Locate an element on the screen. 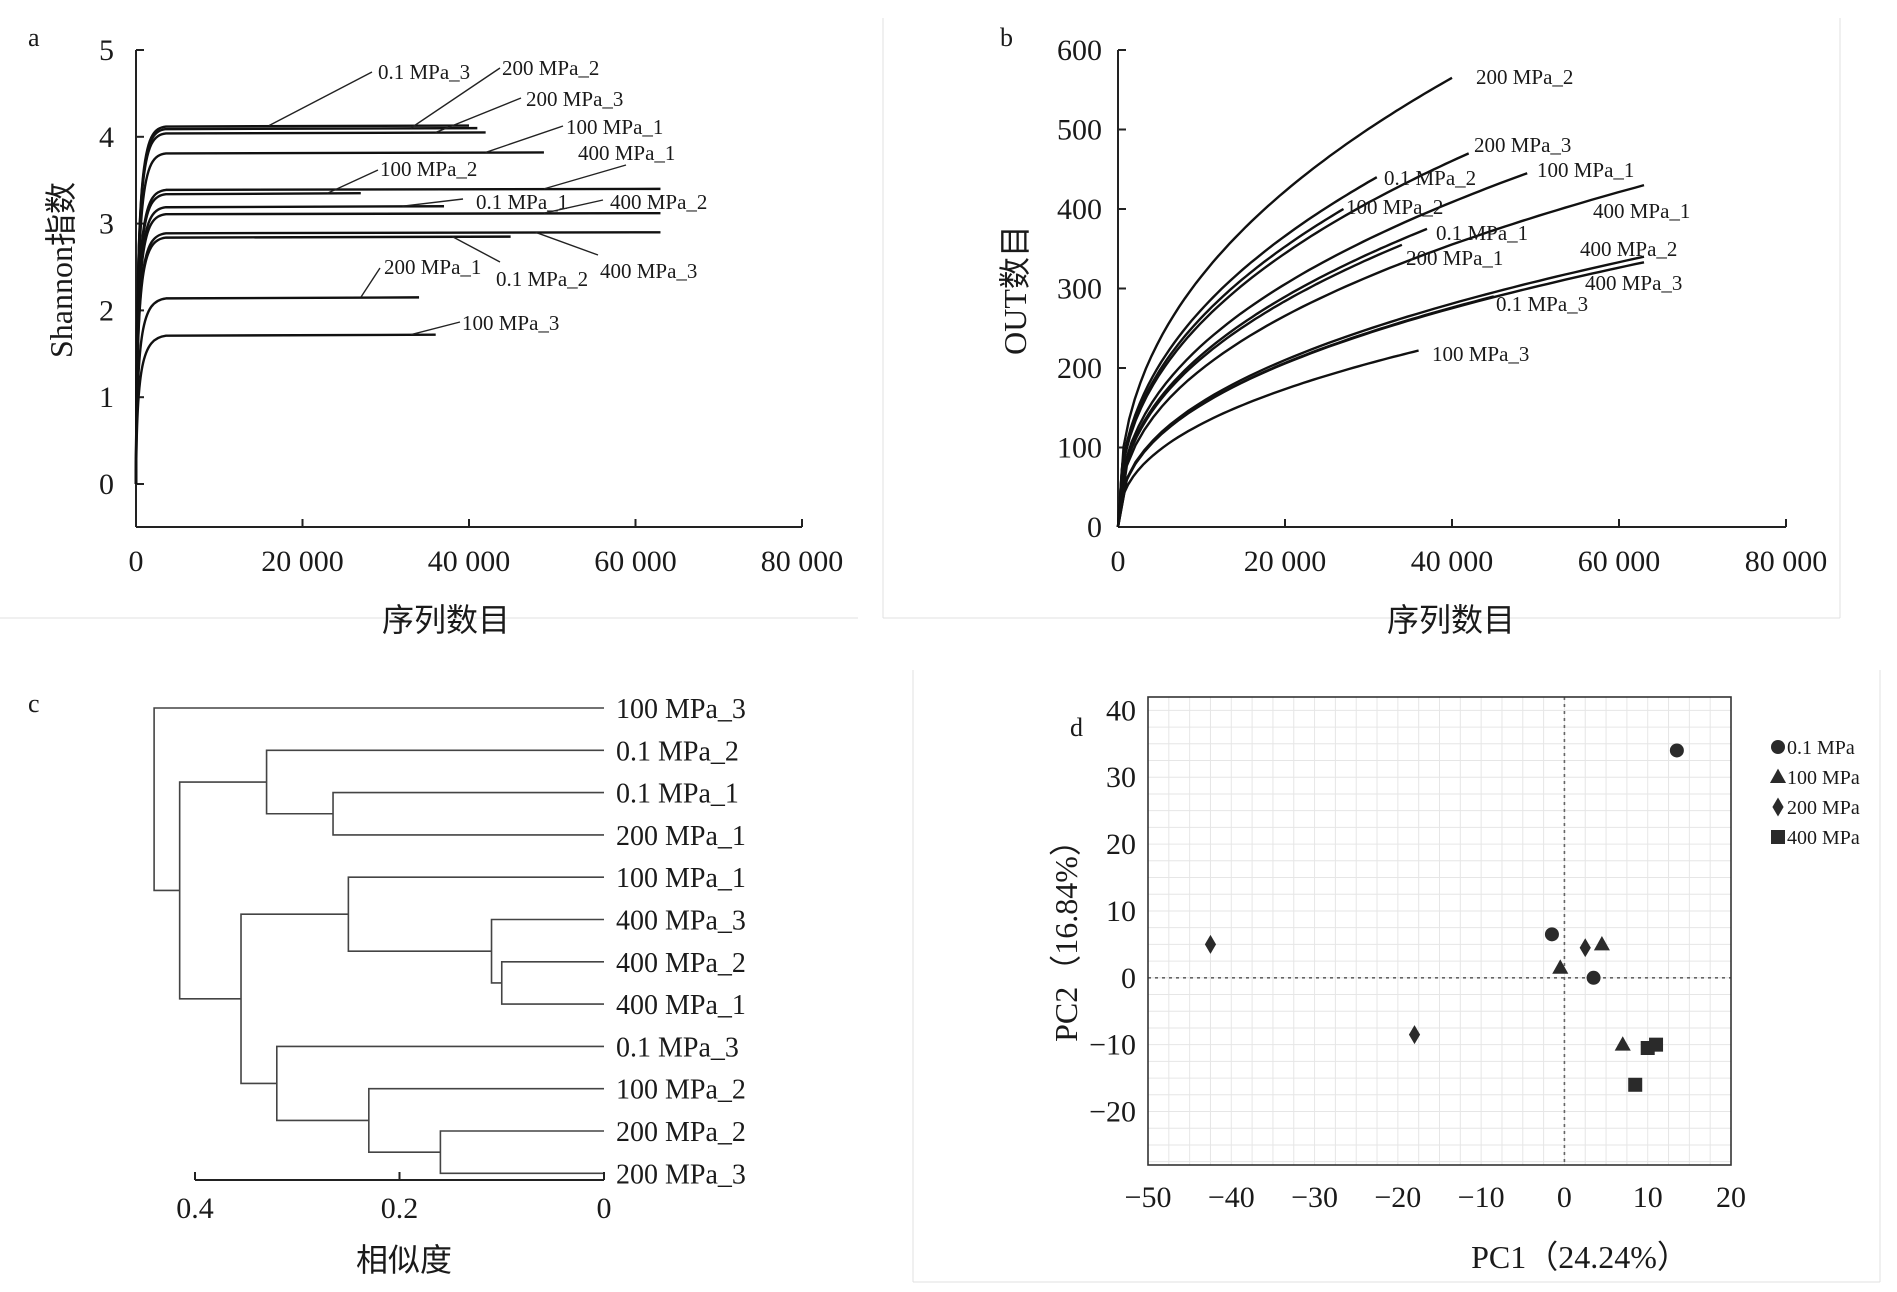 The height and width of the screenshot is (1292, 1897). panel-a-curve-label-0-1-mpa-1: 0.1 MPa_1 is located at coordinates (522, 202).